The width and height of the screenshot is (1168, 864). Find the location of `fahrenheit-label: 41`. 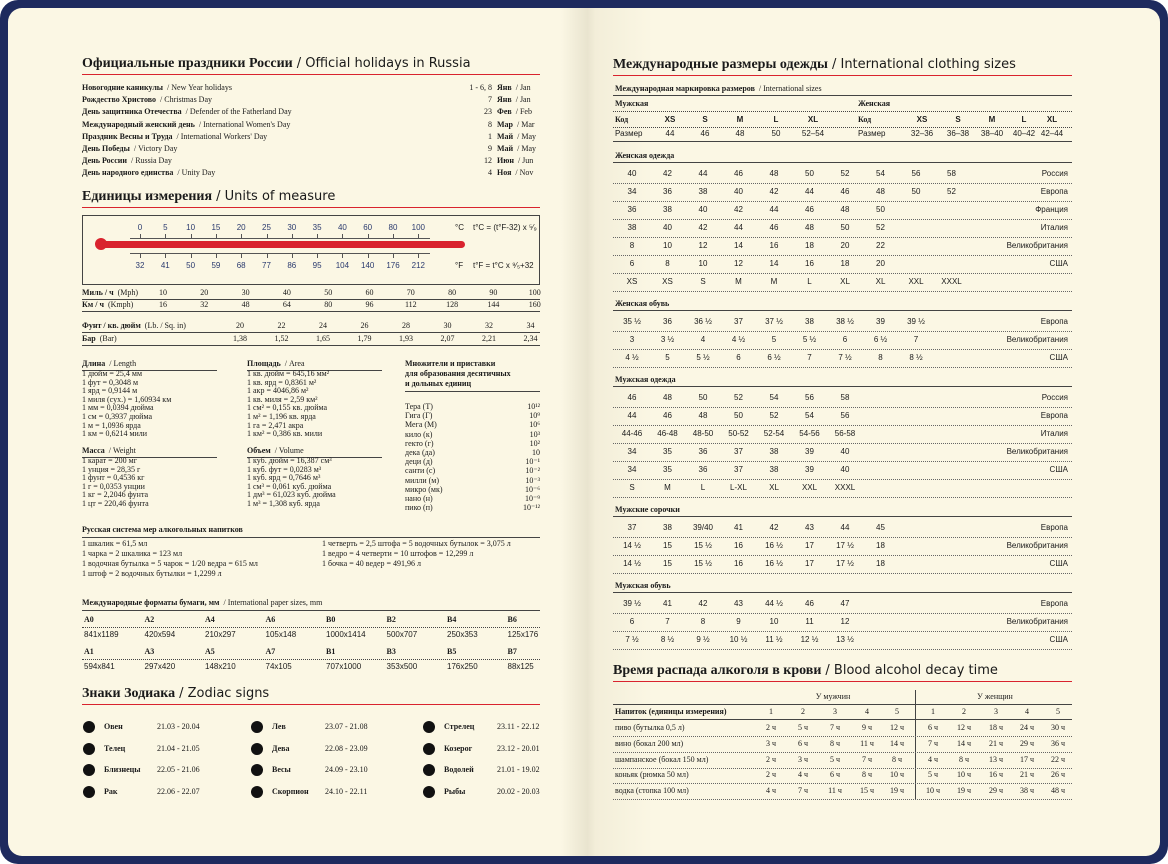

fahrenheit-label: 41 is located at coordinates (165, 265).